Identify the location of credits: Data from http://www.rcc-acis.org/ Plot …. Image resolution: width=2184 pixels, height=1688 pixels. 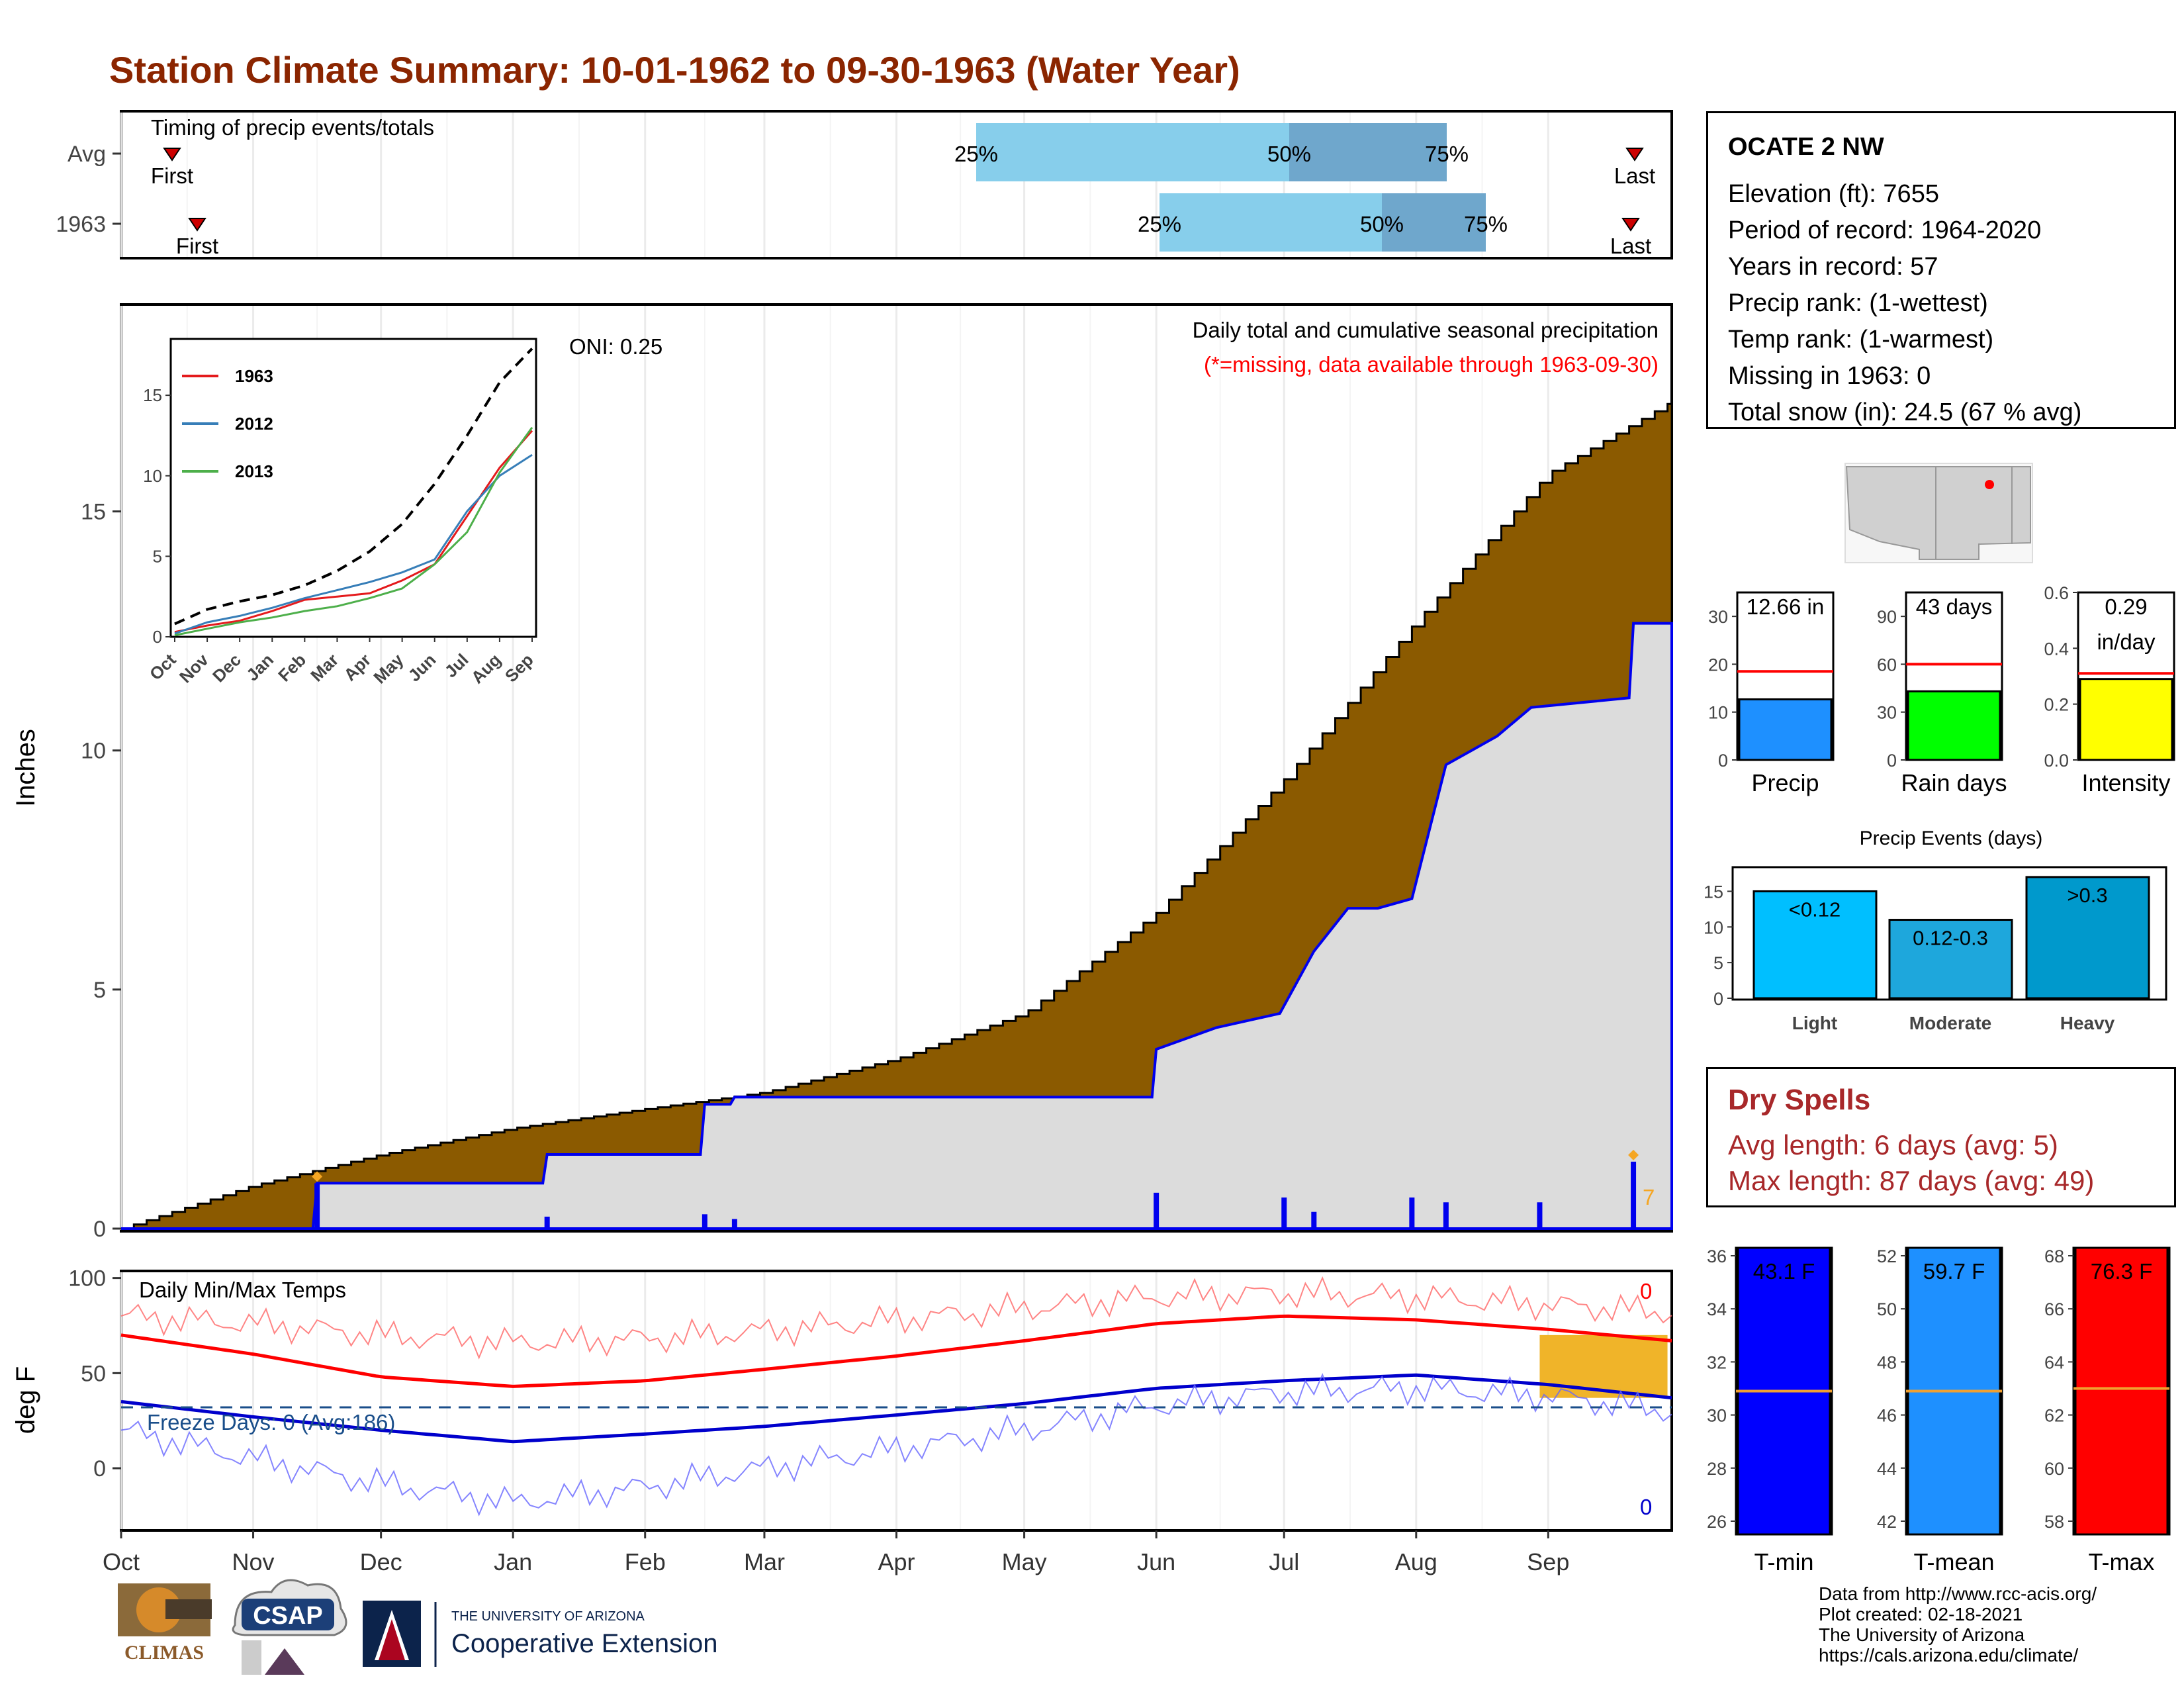
(1958, 1624).